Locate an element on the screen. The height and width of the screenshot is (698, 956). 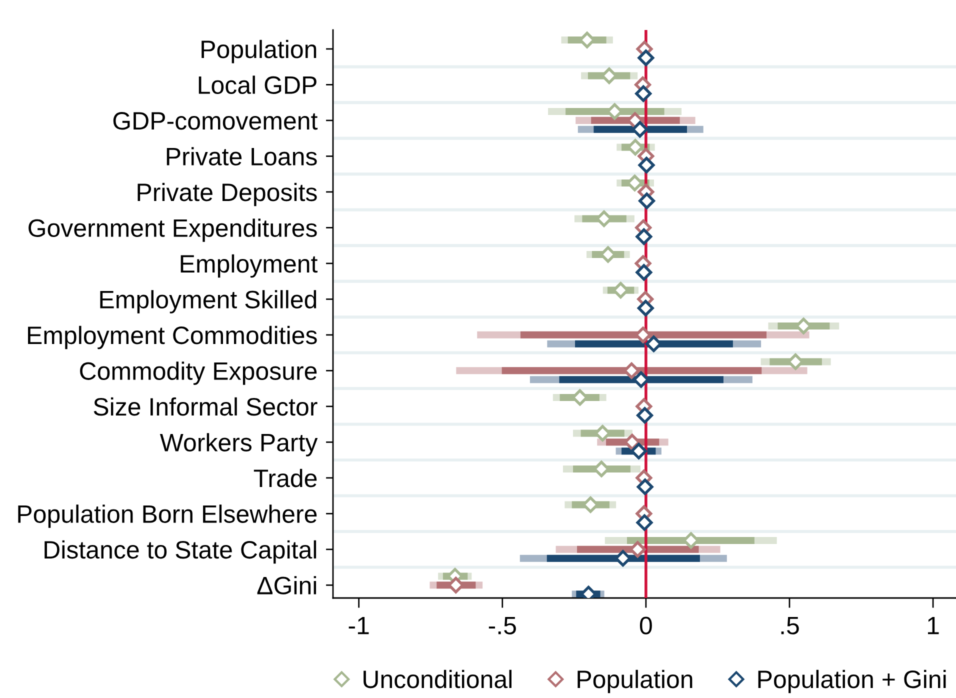
y-tick-label: Population is located at coordinates (259, 52).